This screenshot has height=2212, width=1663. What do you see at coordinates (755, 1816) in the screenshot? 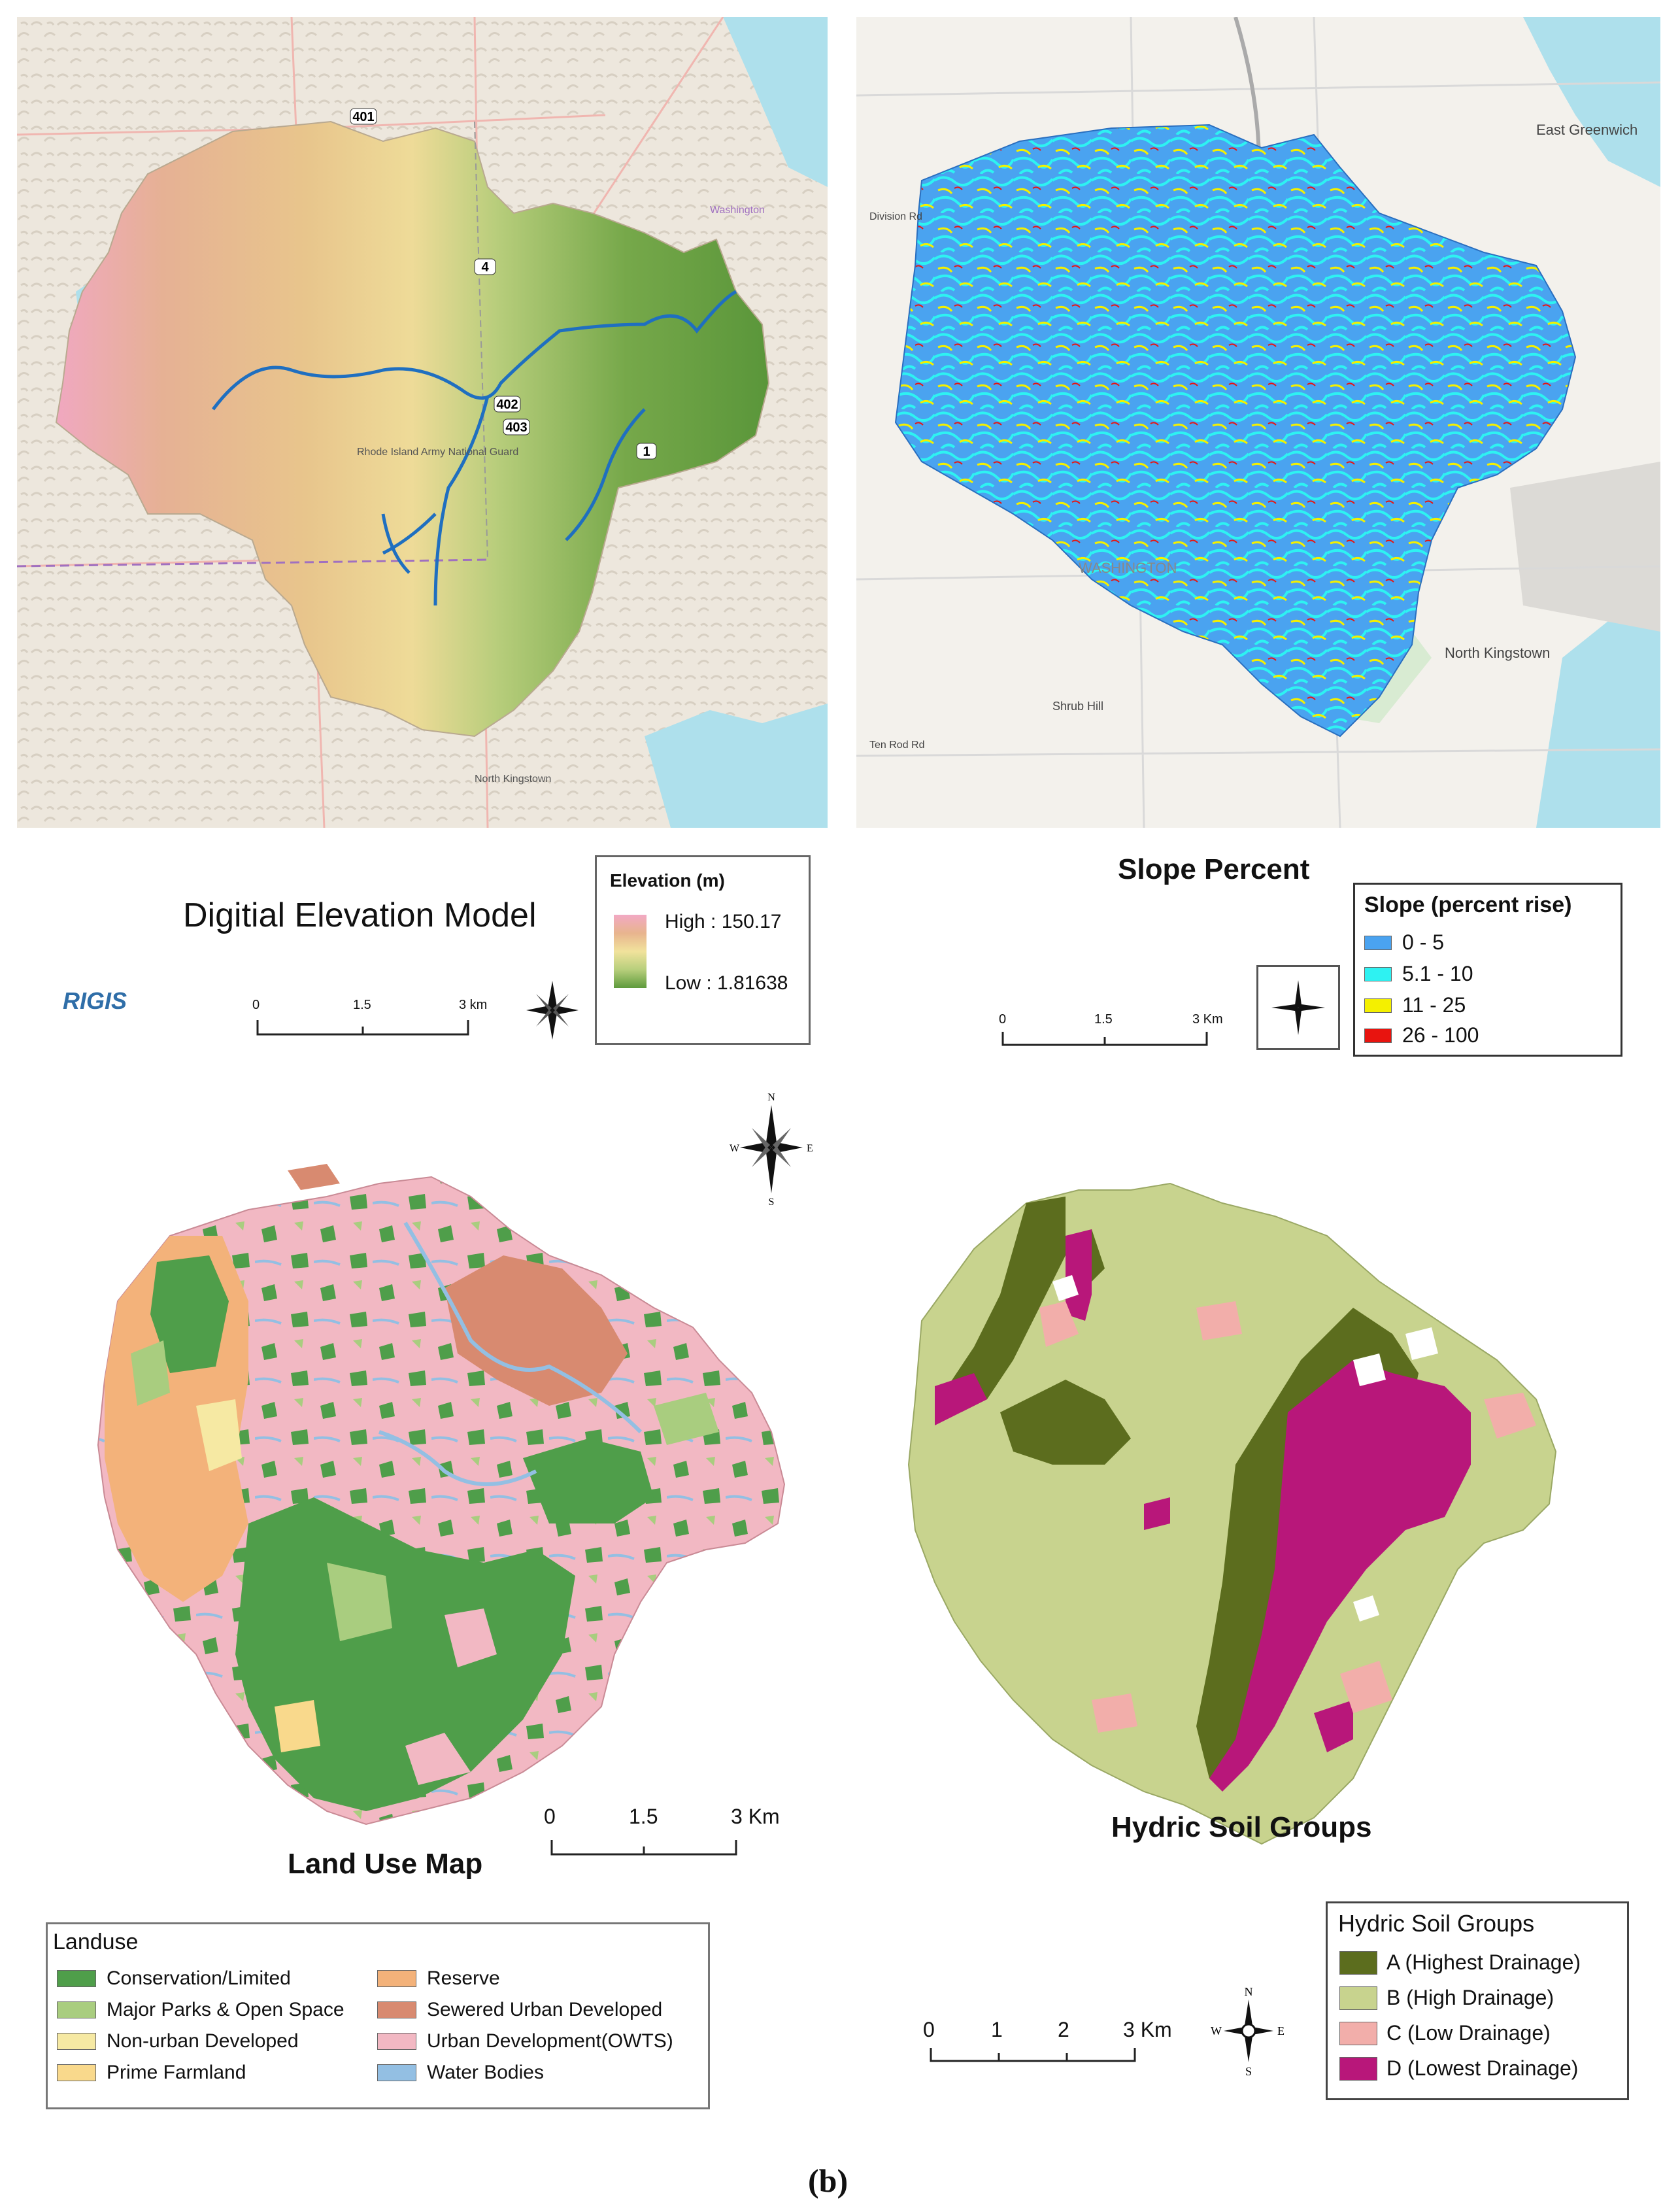
I see `landuse-scale-2: 3 Km` at bounding box center [755, 1816].